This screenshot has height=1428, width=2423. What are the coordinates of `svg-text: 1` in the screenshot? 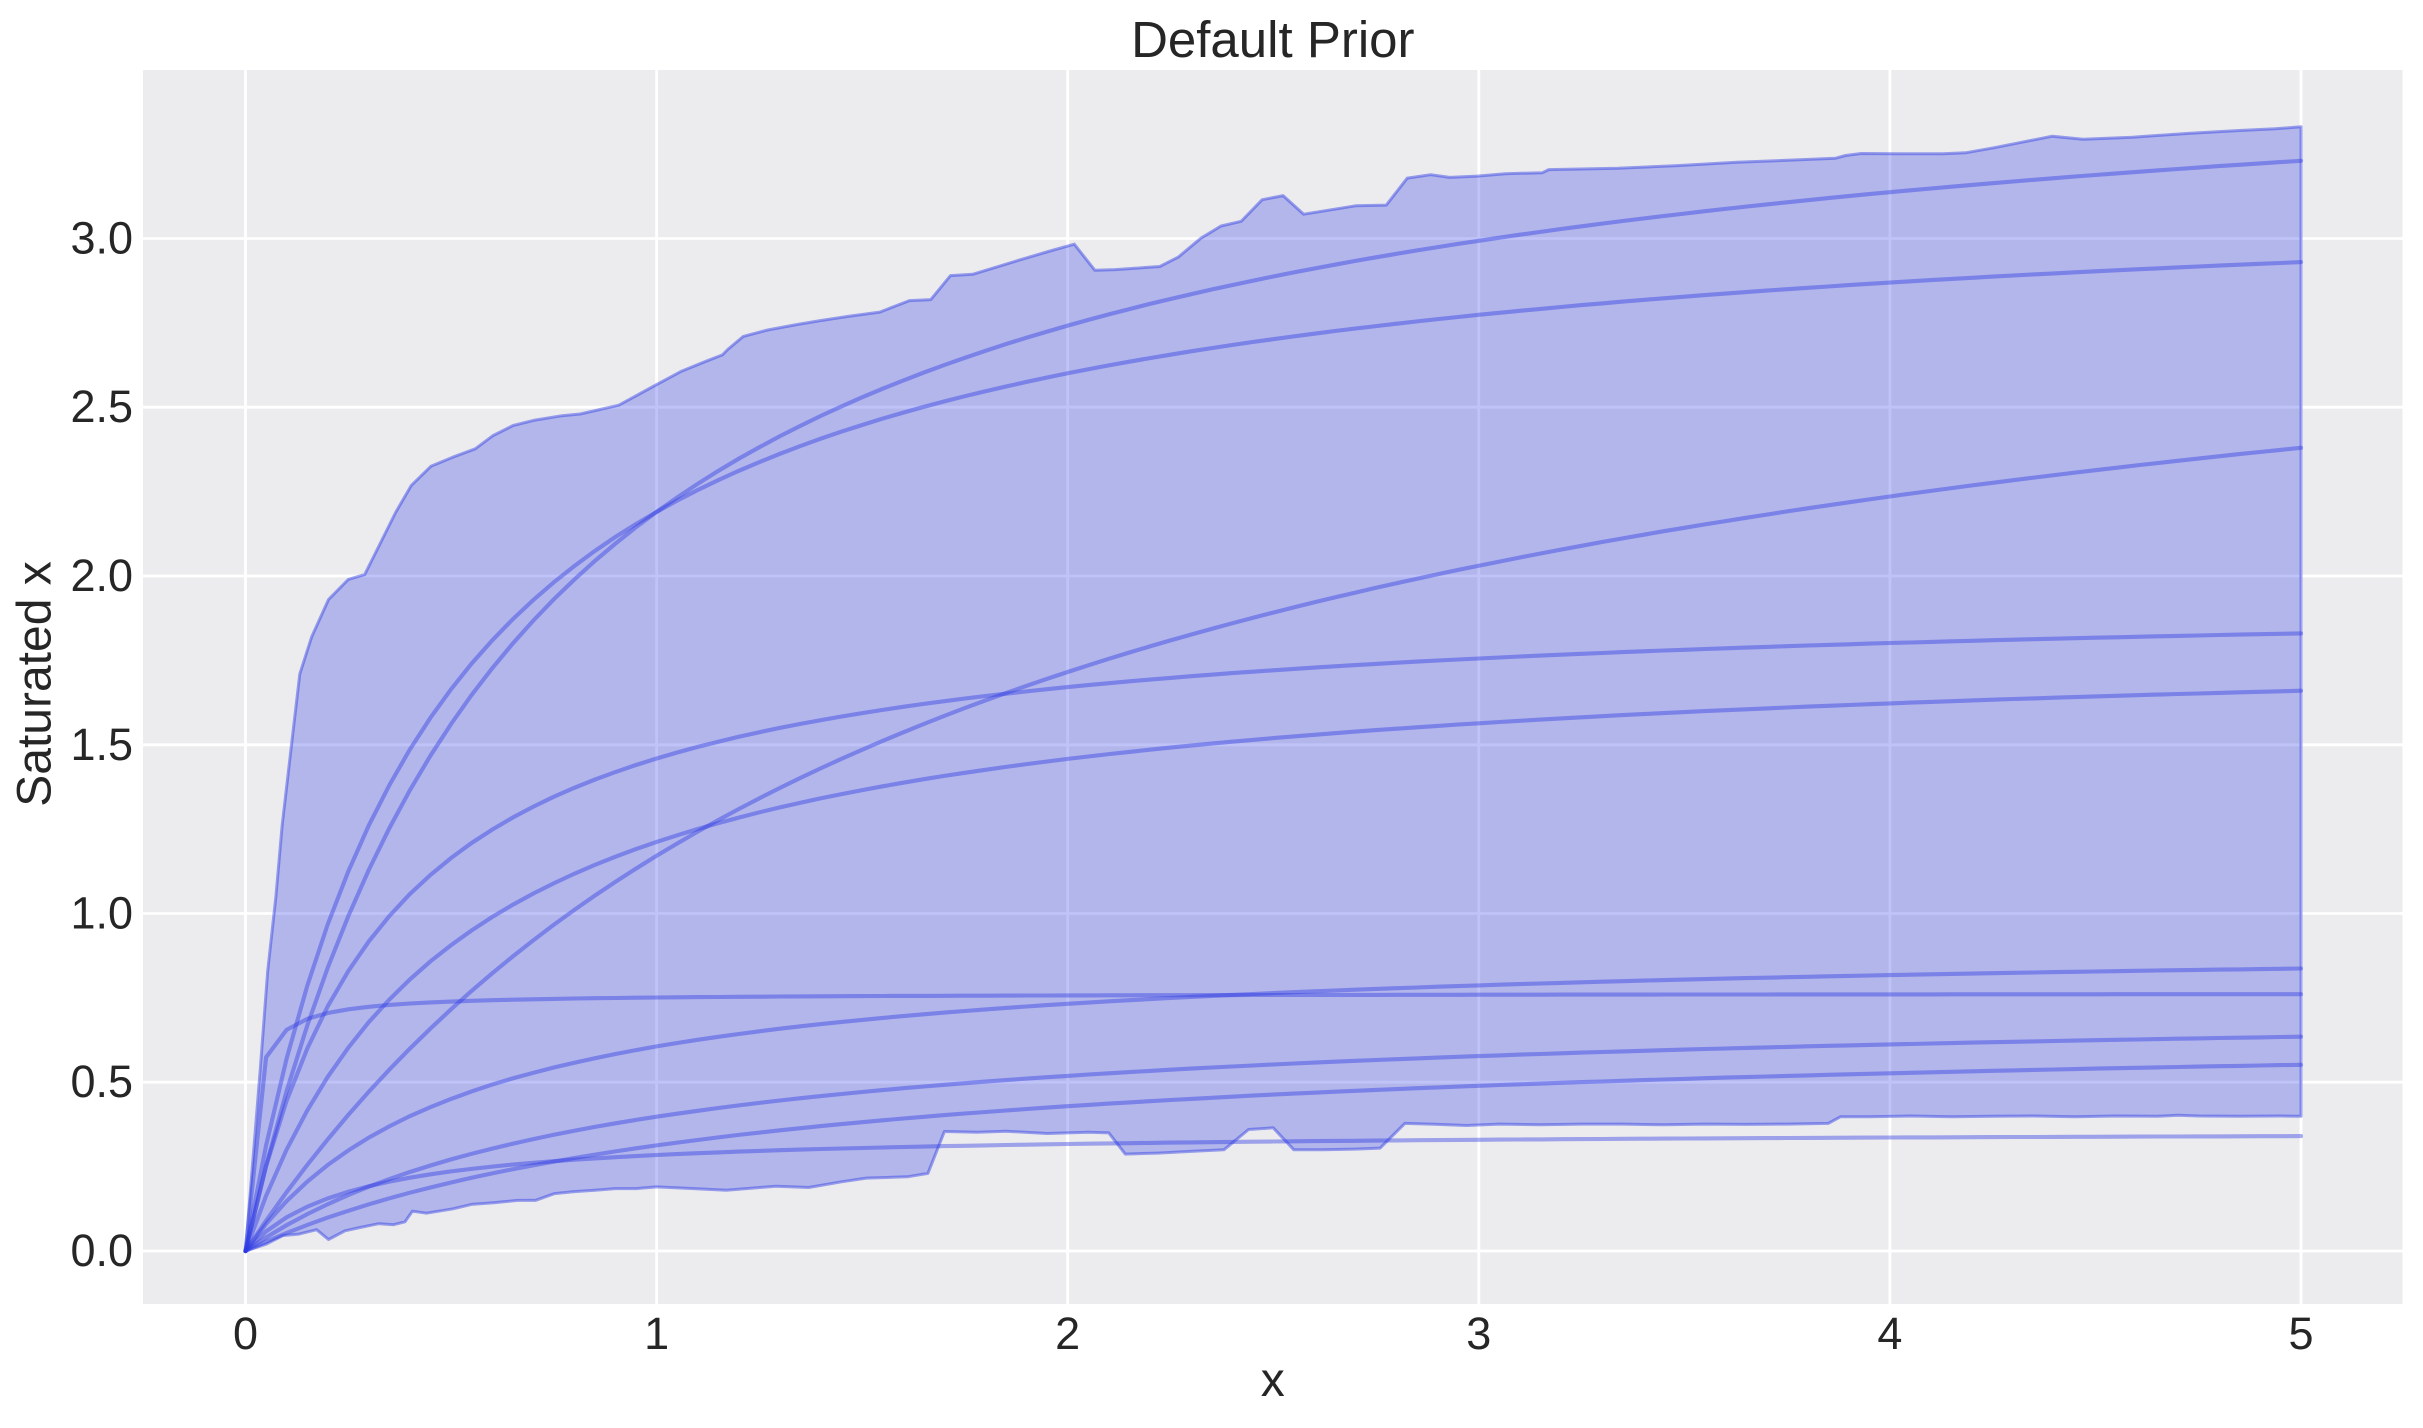 It's located at (656, 1333).